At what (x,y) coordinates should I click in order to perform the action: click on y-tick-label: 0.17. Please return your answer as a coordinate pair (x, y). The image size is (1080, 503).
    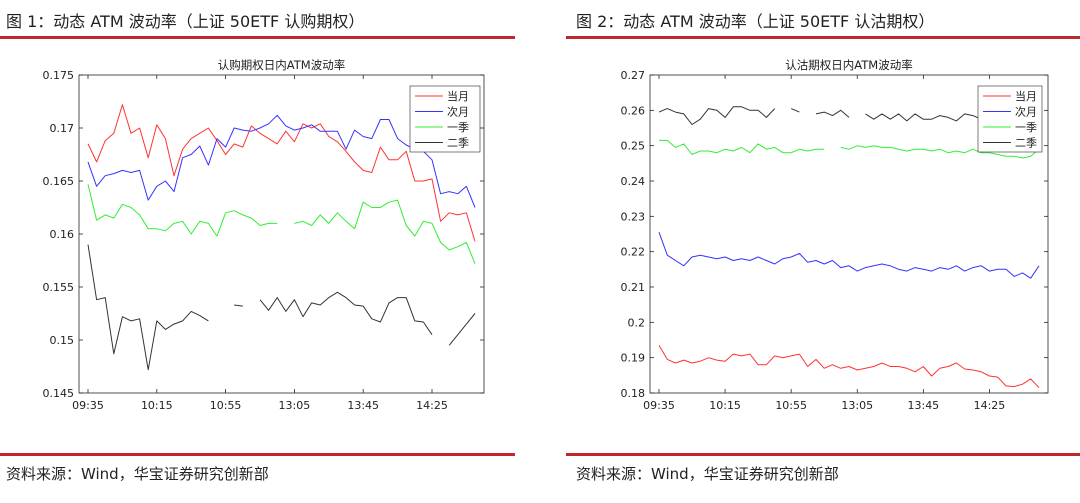
    Looking at the image, I should click on (62, 128).